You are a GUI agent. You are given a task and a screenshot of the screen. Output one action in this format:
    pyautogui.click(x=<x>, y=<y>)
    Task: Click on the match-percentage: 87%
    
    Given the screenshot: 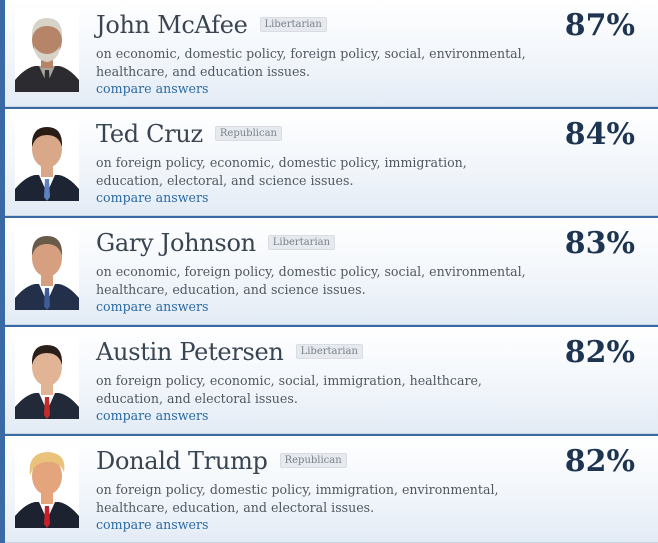 What is the action you would take?
    pyautogui.click(x=599, y=25)
    